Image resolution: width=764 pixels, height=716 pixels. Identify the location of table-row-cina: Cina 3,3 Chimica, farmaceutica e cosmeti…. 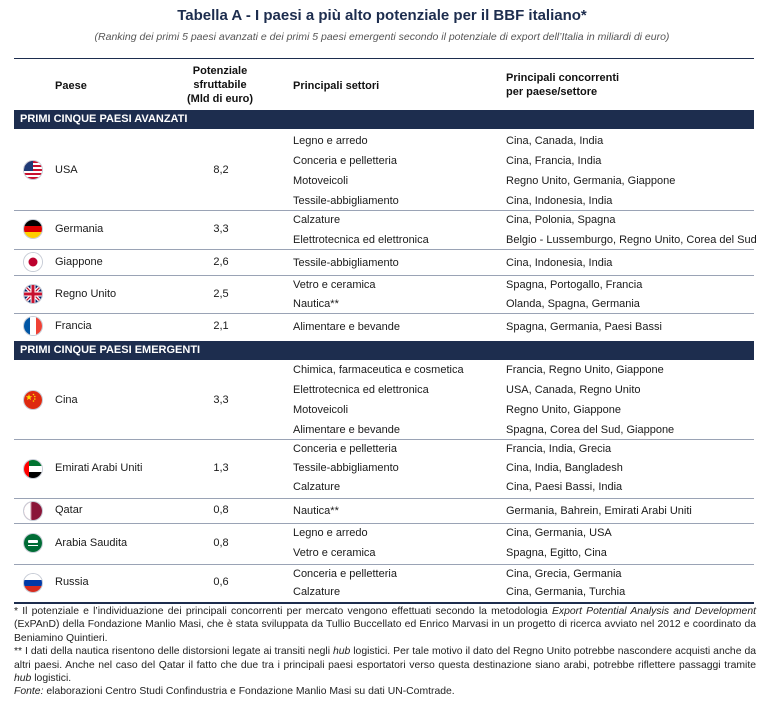
(384, 400).